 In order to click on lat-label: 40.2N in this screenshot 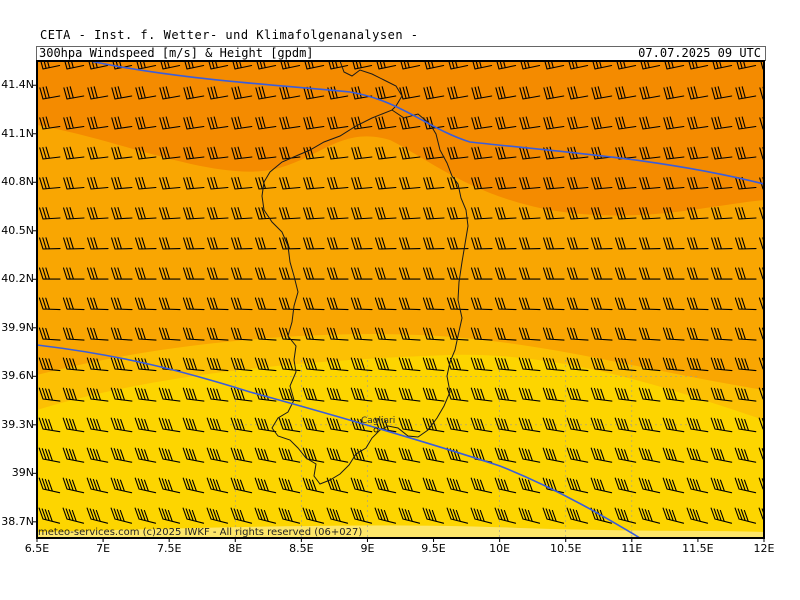, I will do `click(17, 279)`.